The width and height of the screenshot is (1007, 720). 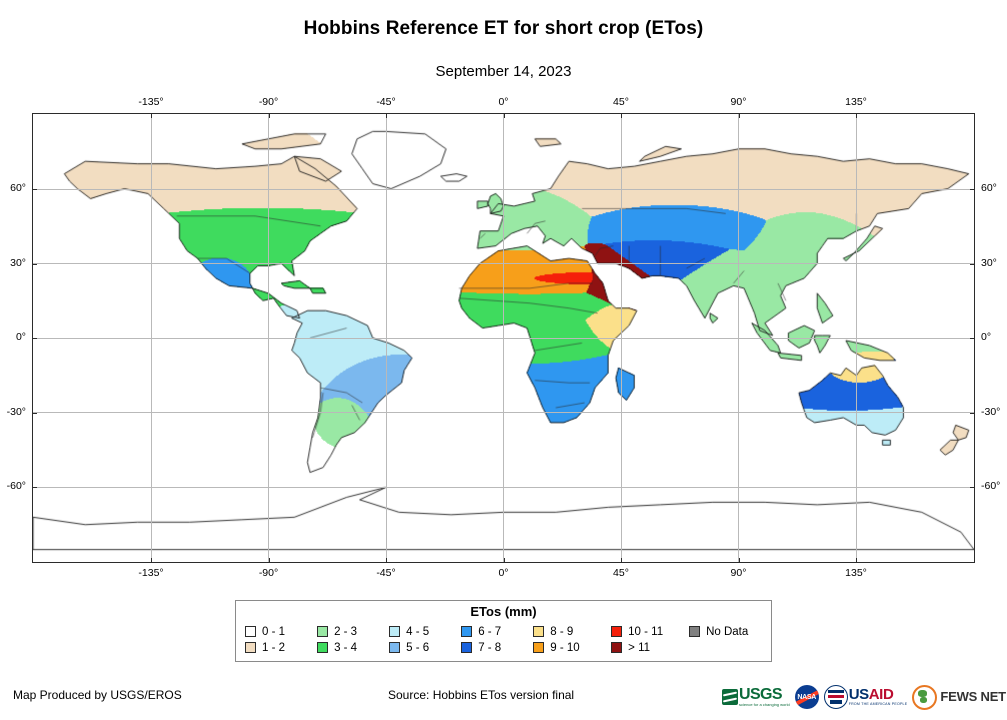 I want to click on legend-item: 8 - 9, so click(x=572, y=631).